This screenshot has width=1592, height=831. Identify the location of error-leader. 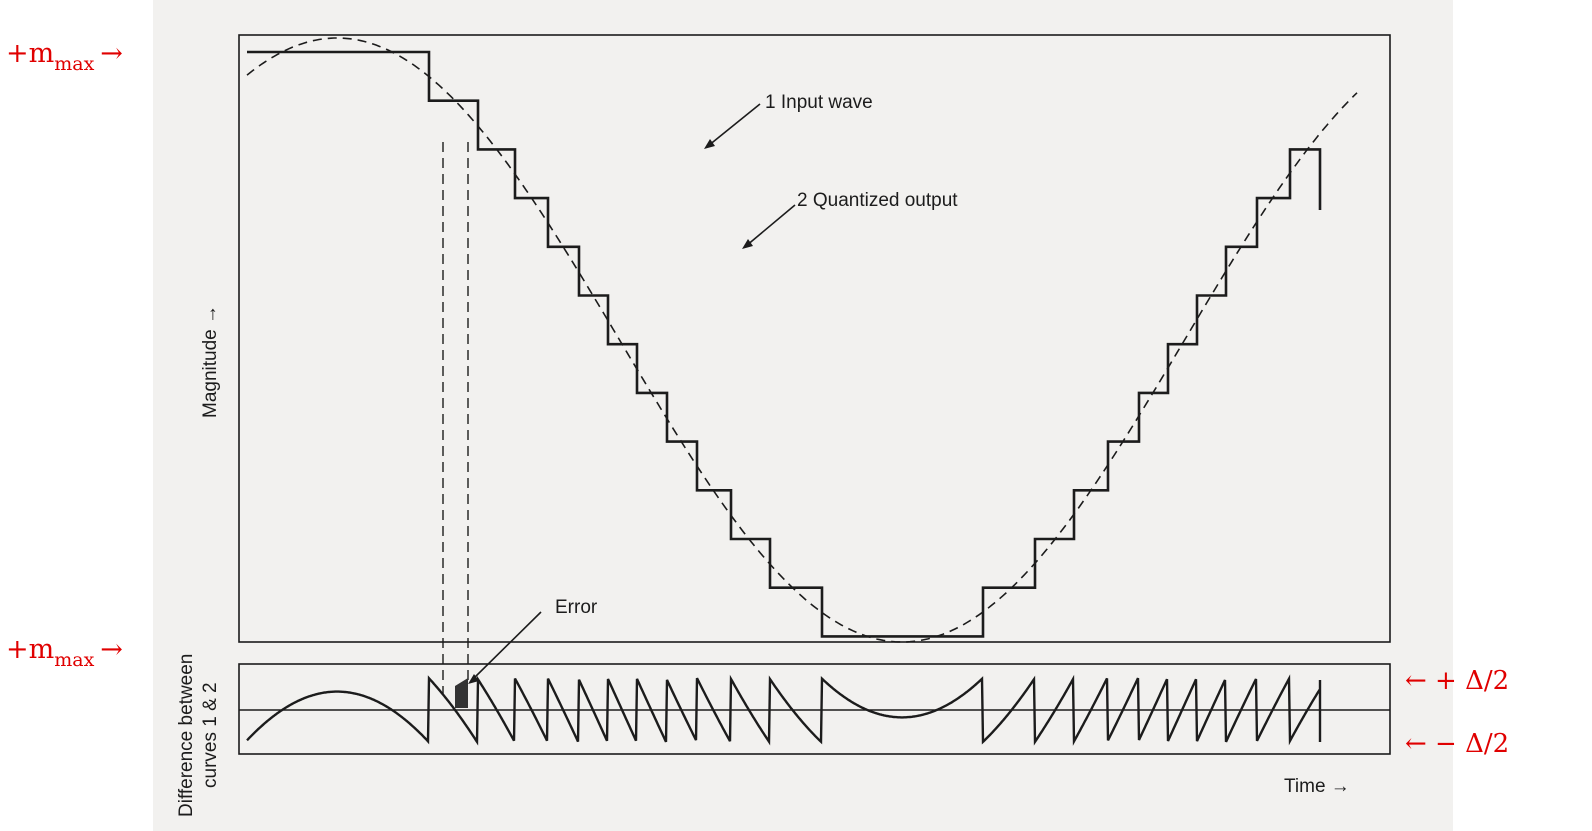
(506, 646).